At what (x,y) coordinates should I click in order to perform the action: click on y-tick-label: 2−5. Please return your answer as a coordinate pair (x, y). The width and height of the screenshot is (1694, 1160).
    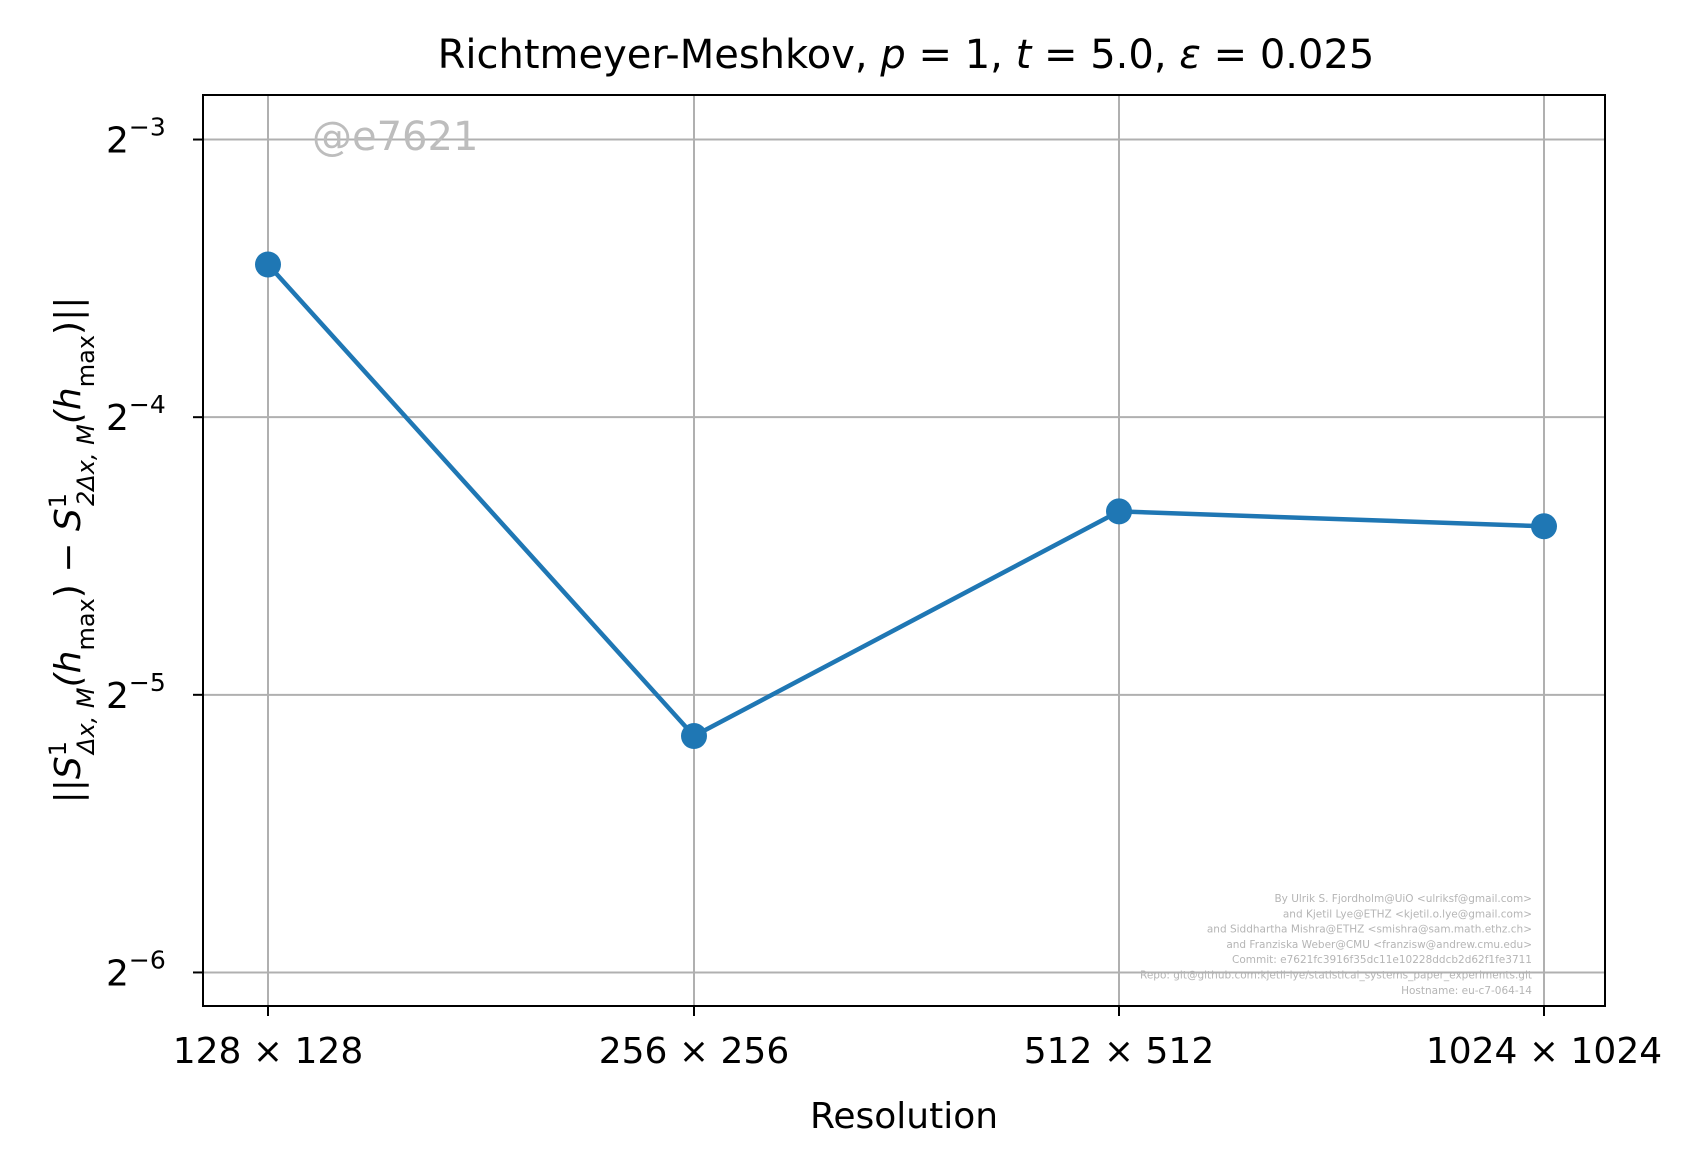
    Looking at the image, I should click on (136, 692).